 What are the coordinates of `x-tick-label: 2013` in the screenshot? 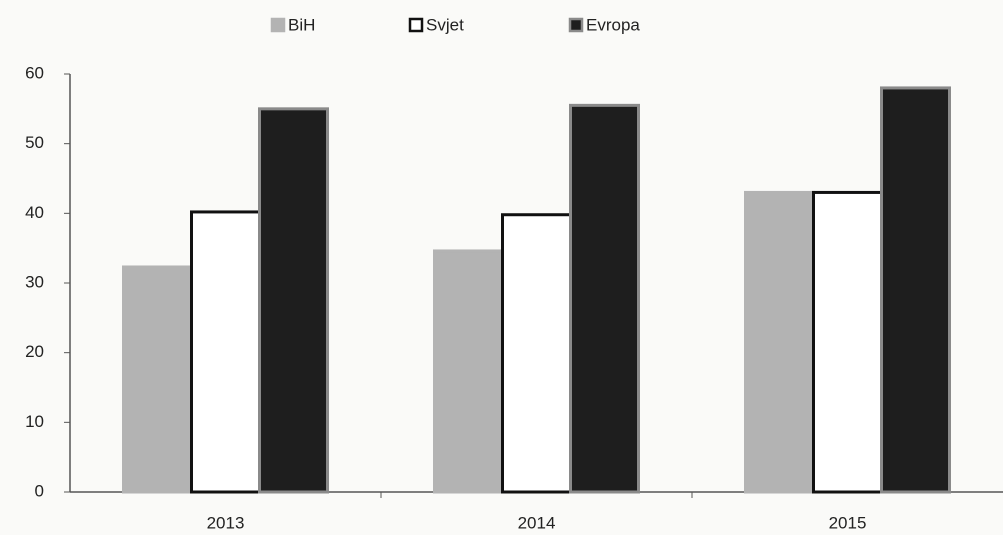 It's located at (226, 522).